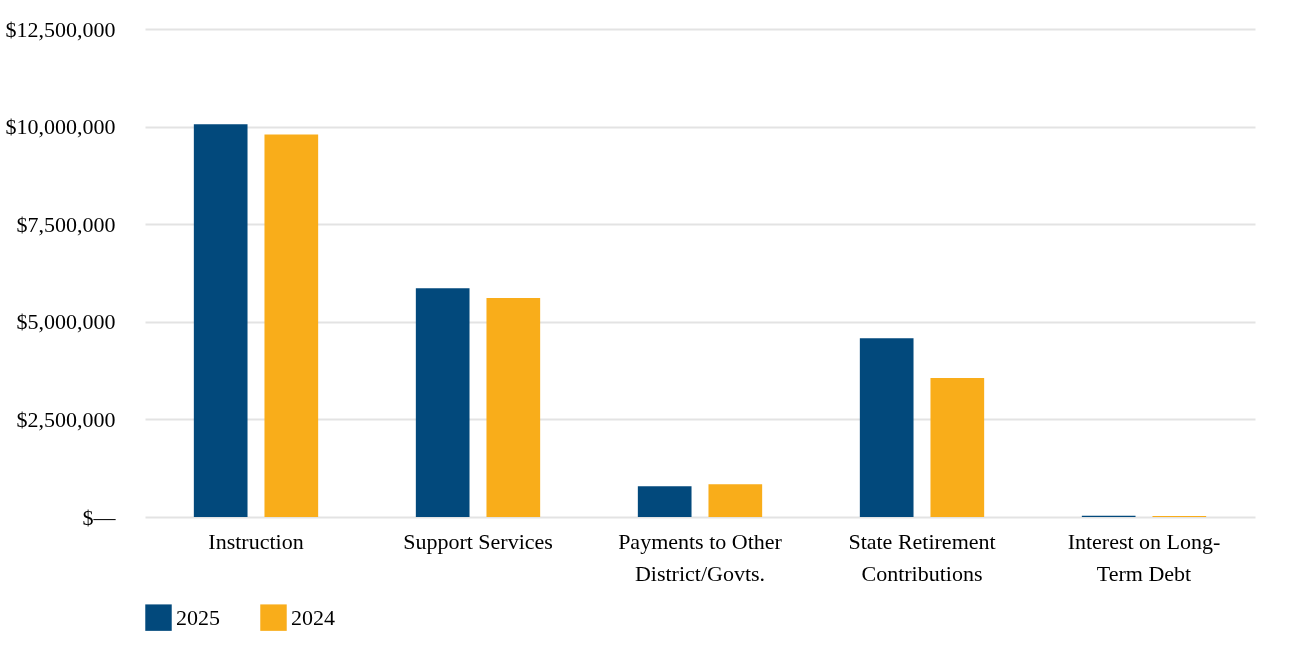 The width and height of the screenshot is (1294, 650). Describe the element at coordinates (66, 322) in the screenshot. I see `y-tick-label: $5,000,000` at that location.